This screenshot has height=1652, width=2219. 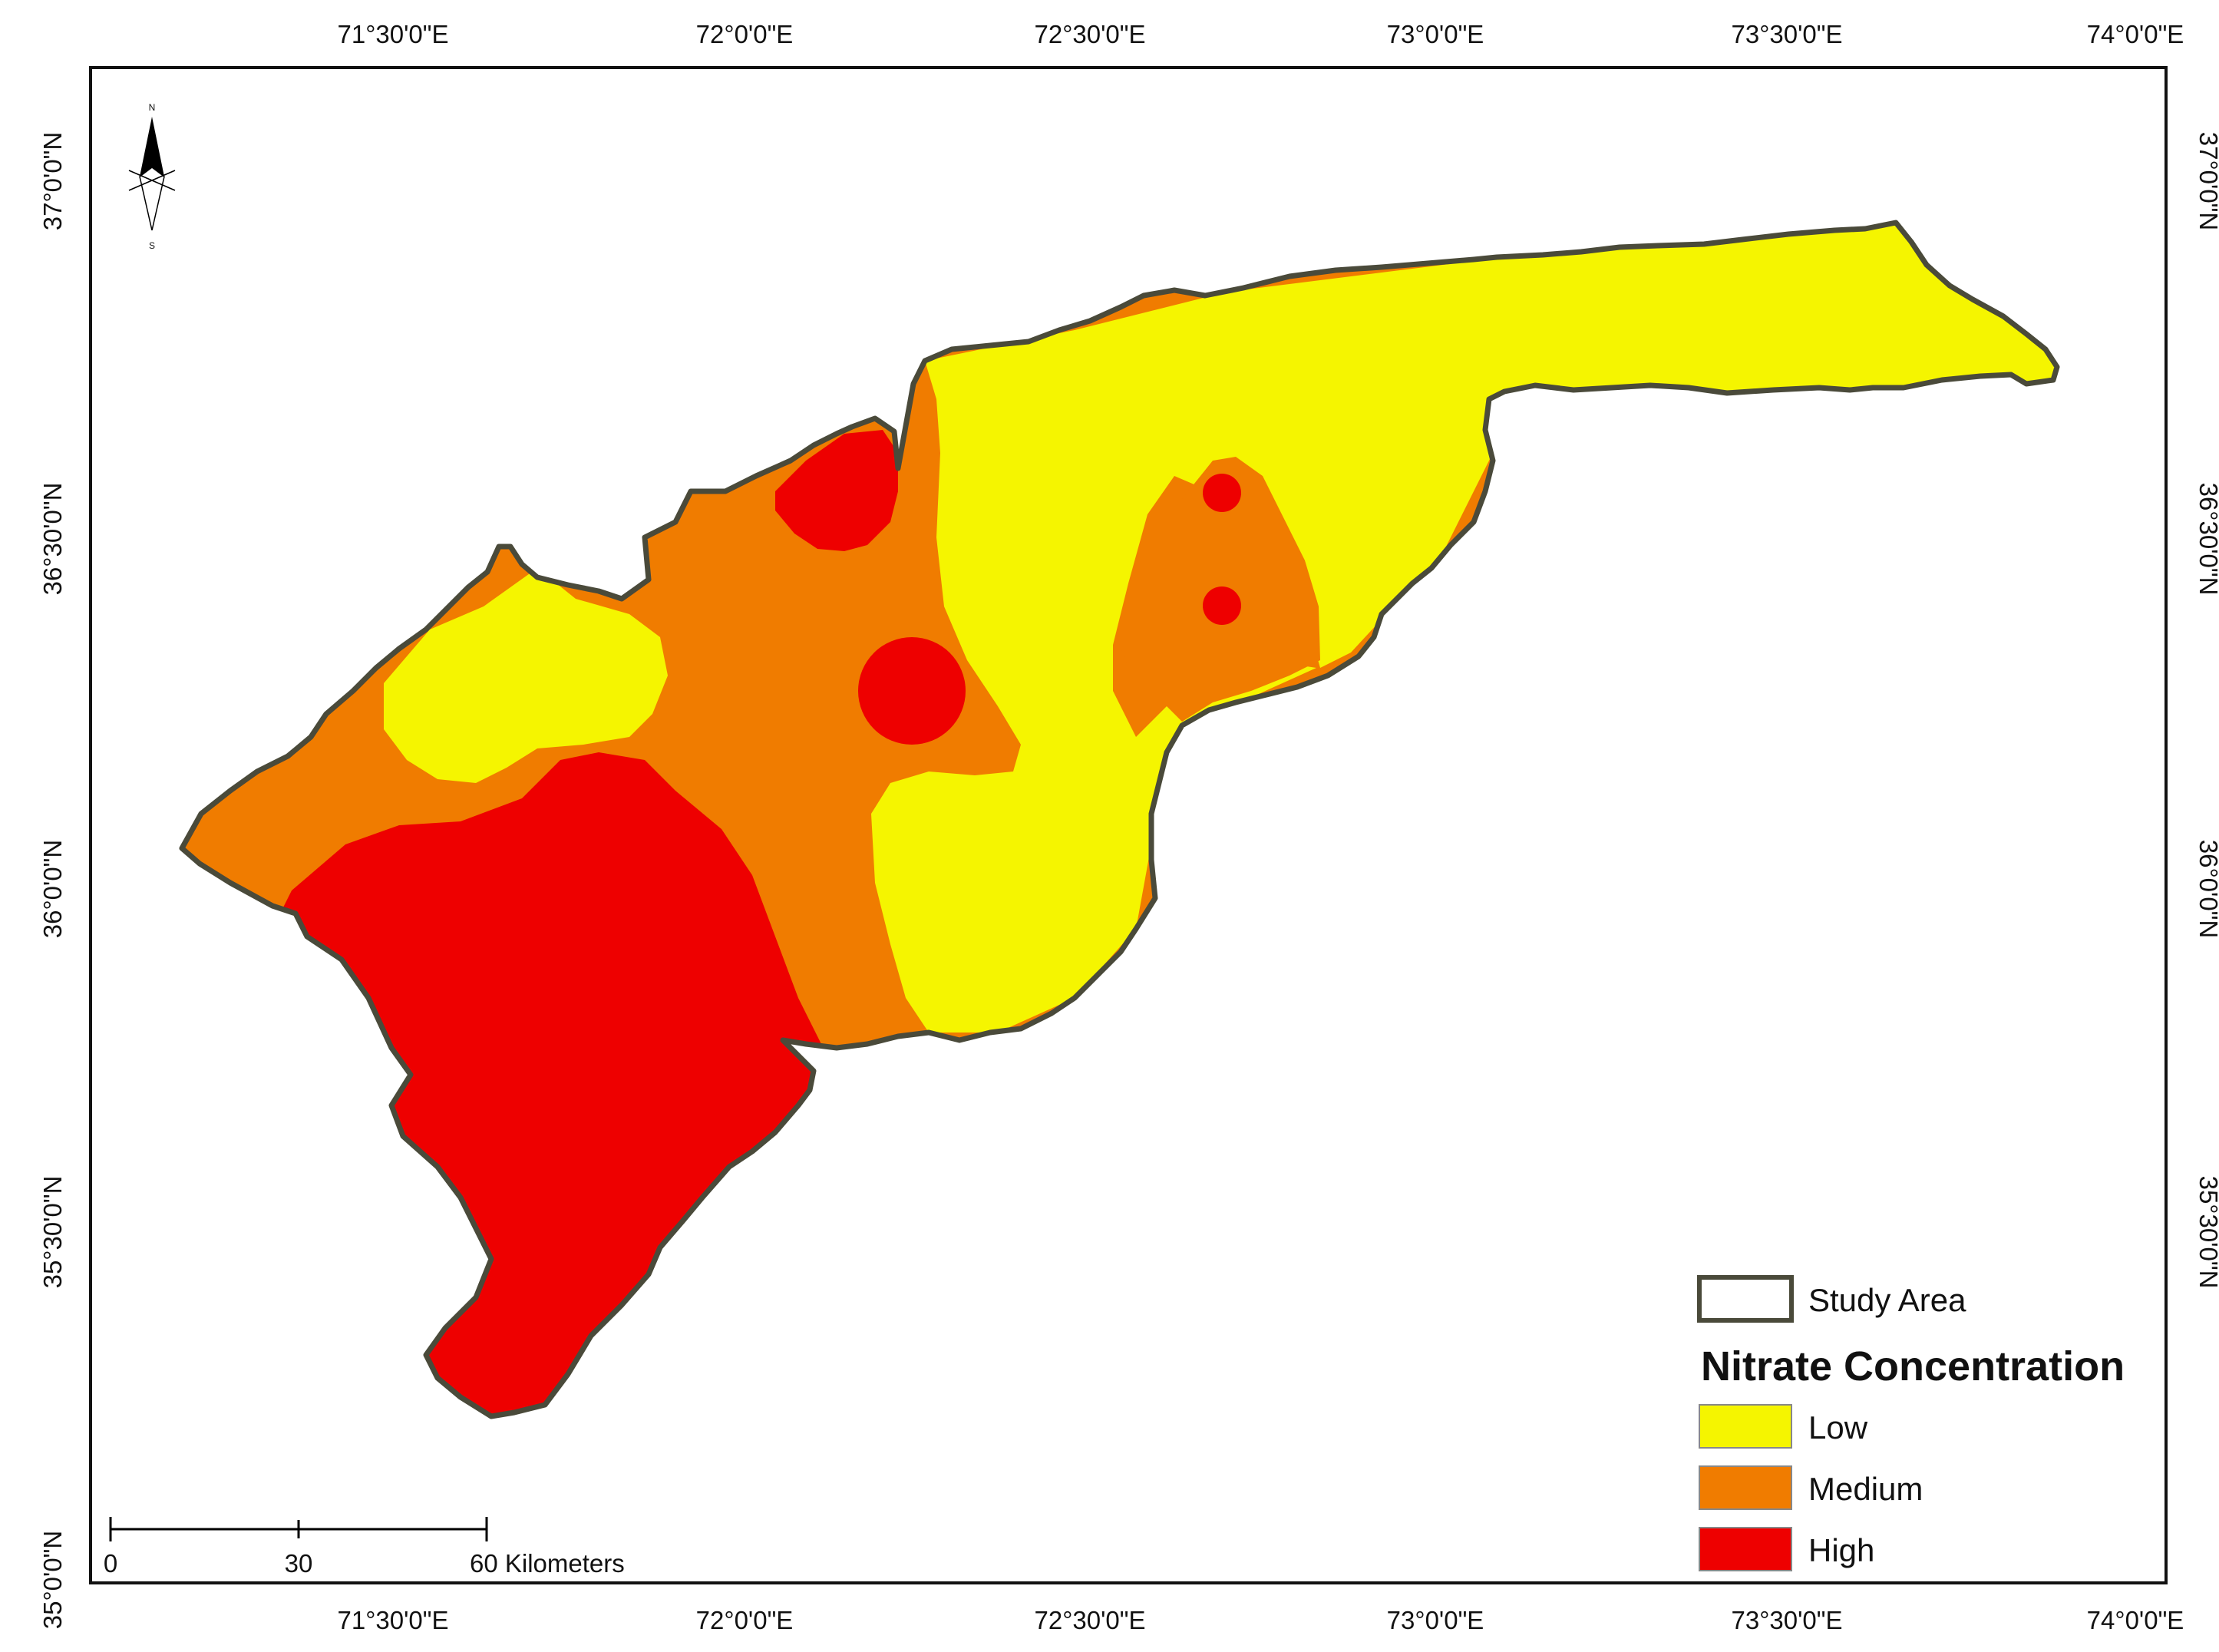 What do you see at coordinates (1745, 1426) in the screenshot?
I see `legend-swatch-low` at bounding box center [1745, 1426].